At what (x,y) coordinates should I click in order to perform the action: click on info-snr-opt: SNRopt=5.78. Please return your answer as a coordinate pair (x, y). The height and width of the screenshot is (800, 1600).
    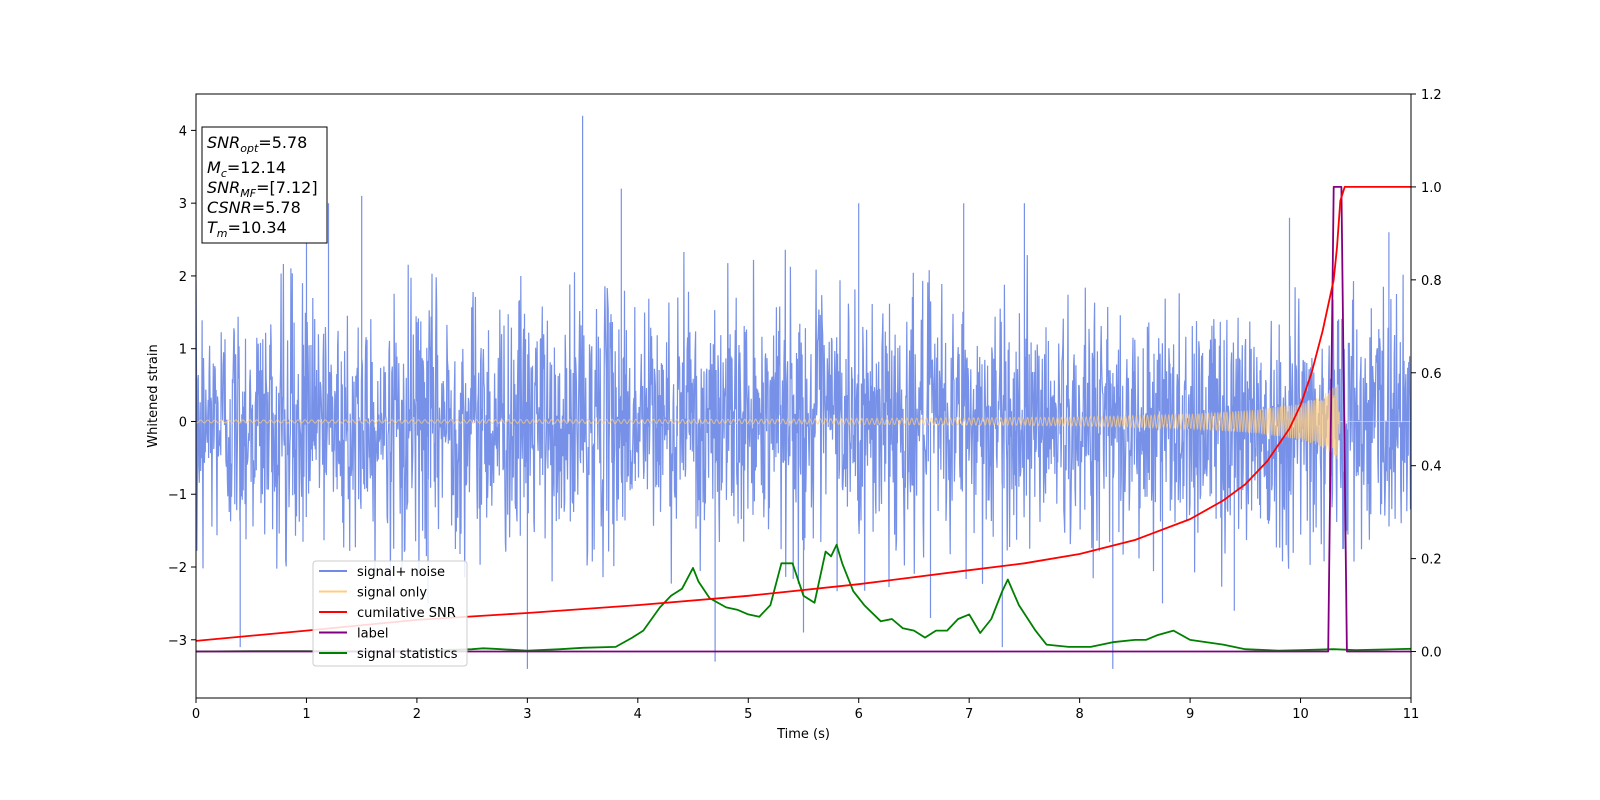
    Looking at the image, I should click on (257, 144).